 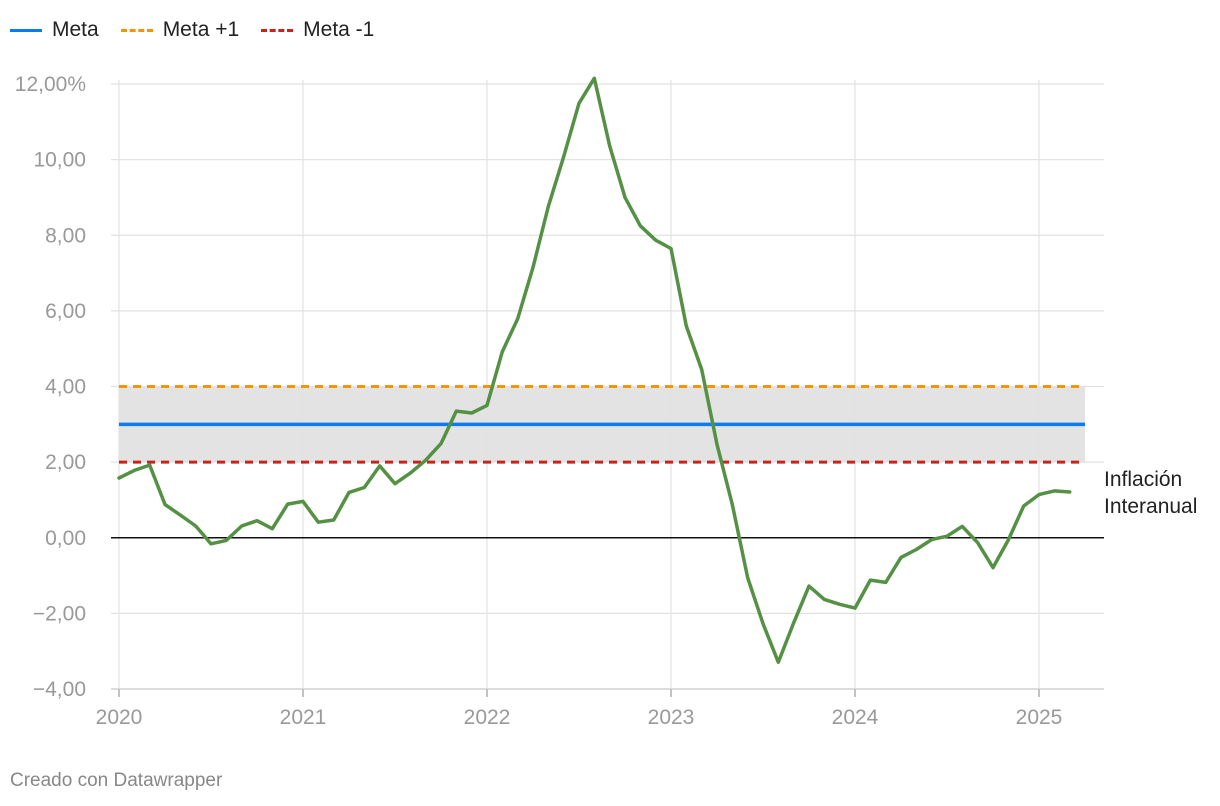 What do you see at coordinates (50, 84) in the screenshot?
I see `y-tick-label-0: 12,00%` at bounding box center [50, 84].